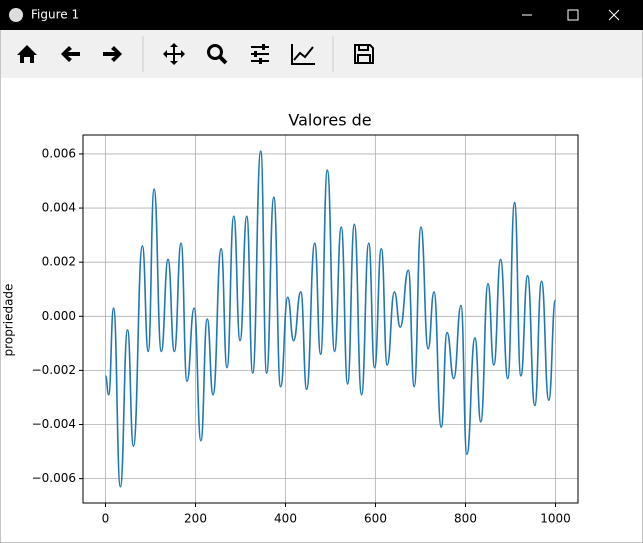  What do you see at coordinates (465, 519) in the screenshot?
I see `x-tick-label: 800` at bounding box center [465, 519].